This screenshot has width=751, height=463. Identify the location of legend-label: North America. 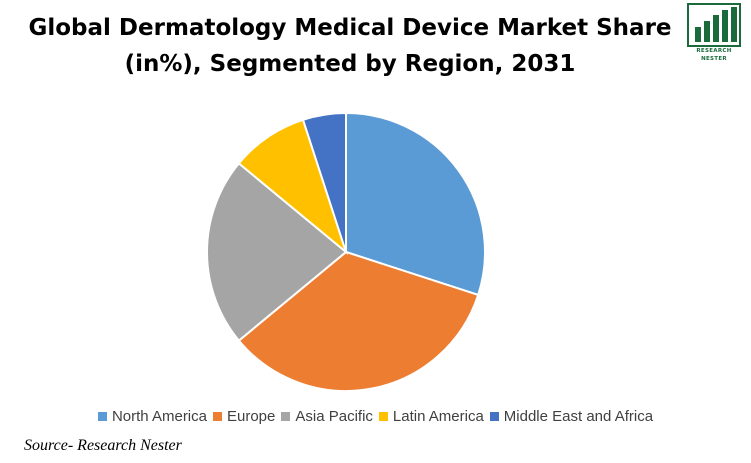
(159, 416).